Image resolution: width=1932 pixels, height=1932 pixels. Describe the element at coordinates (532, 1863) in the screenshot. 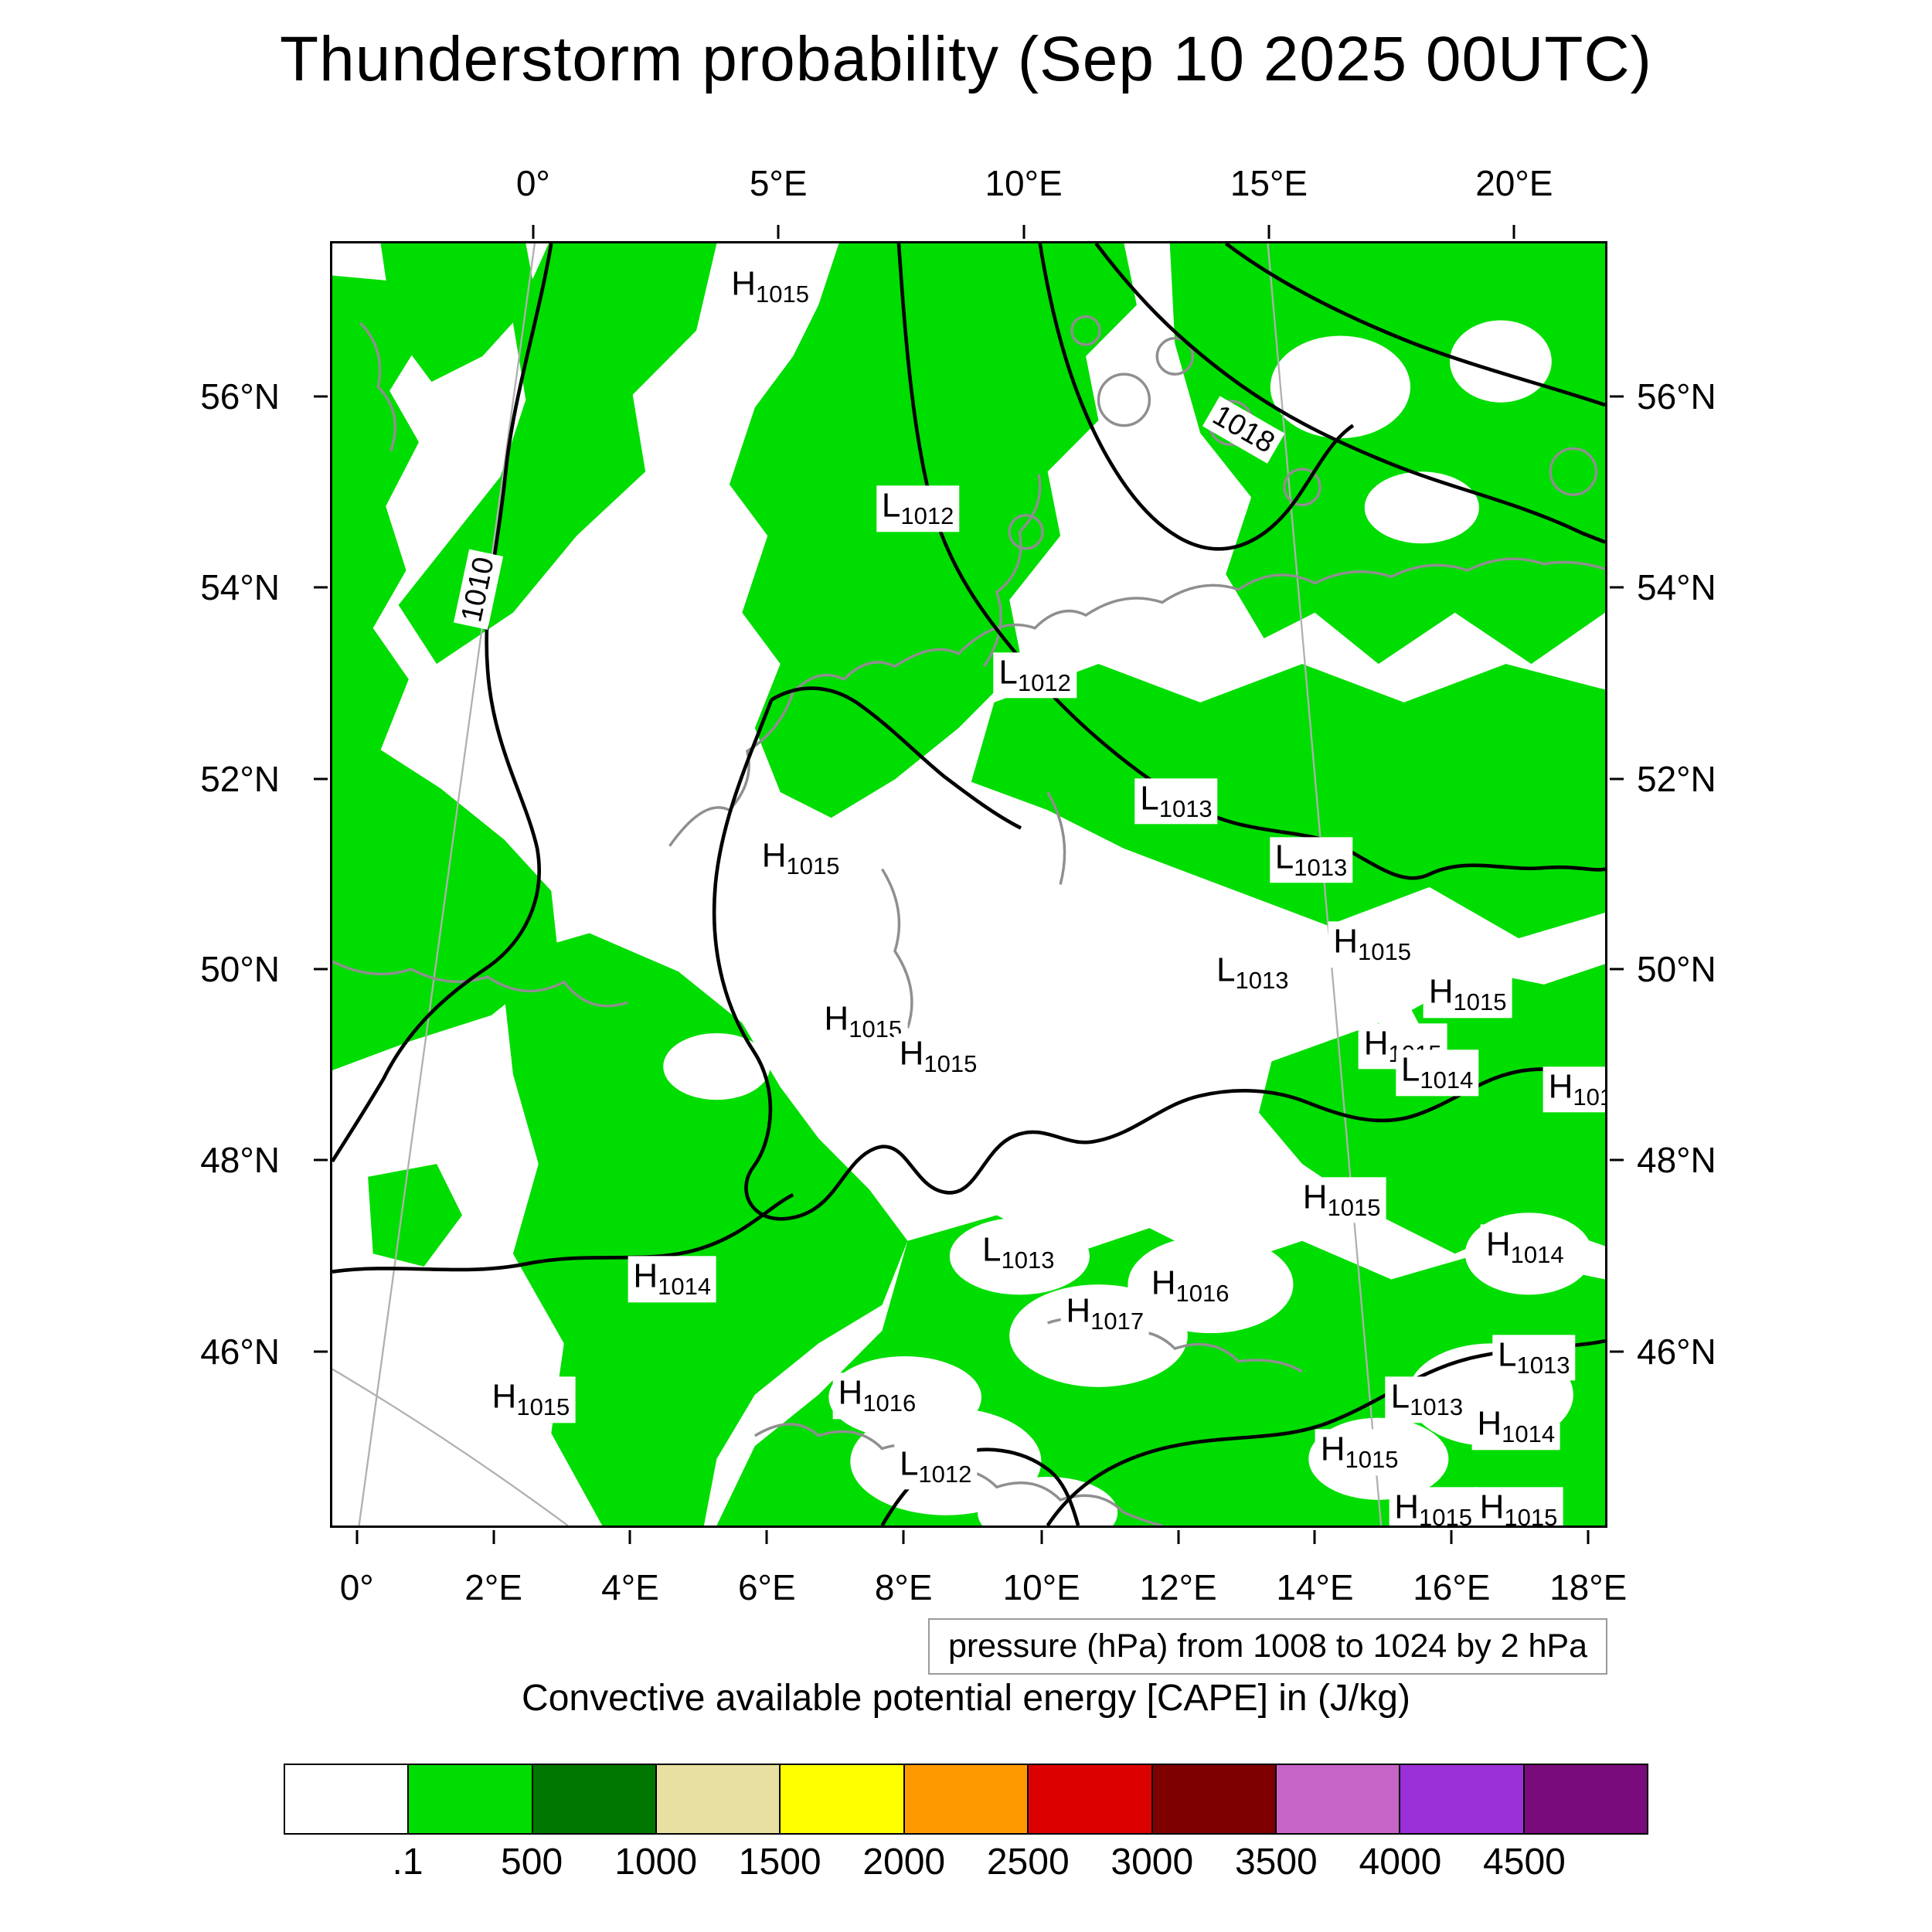

I see `colorbar-tick-label: 500` at that location.